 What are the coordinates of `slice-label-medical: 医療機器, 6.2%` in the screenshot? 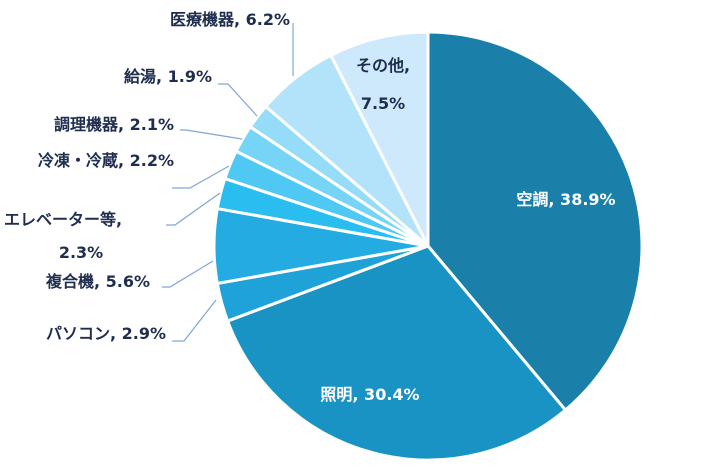 It's located at (230, 19).